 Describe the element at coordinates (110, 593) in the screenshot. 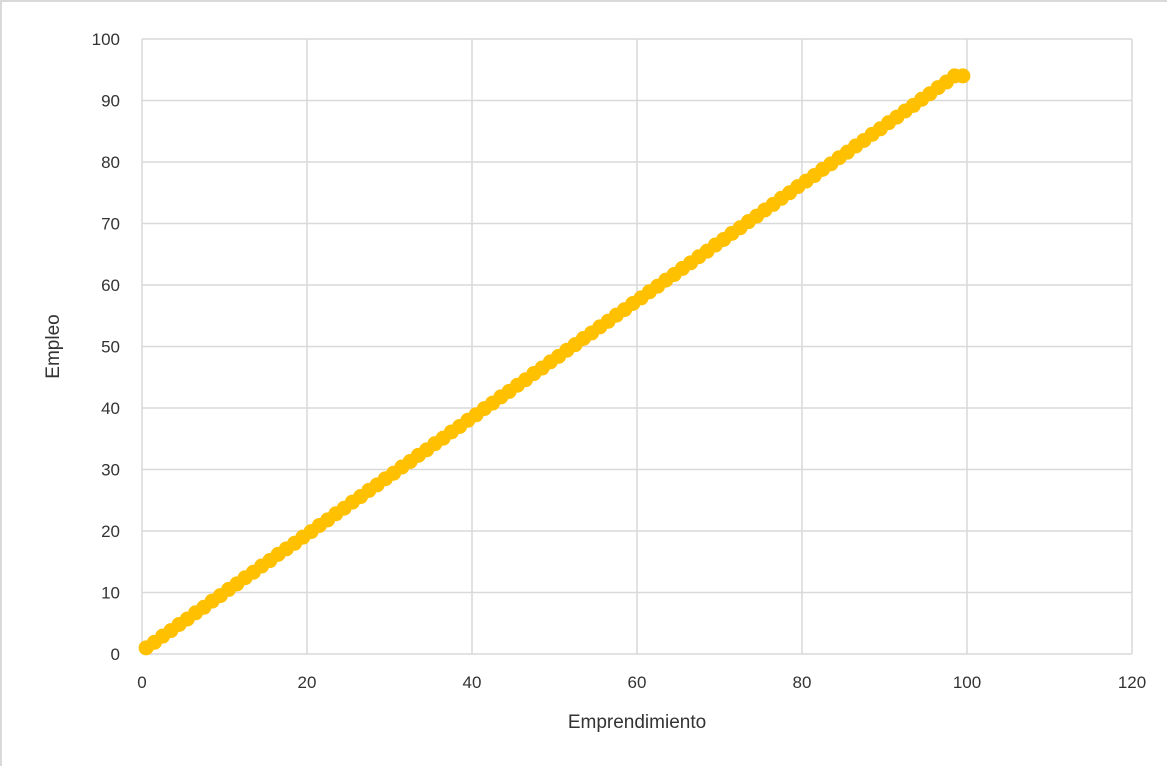

I see `y-tick-label: 10` at that location.